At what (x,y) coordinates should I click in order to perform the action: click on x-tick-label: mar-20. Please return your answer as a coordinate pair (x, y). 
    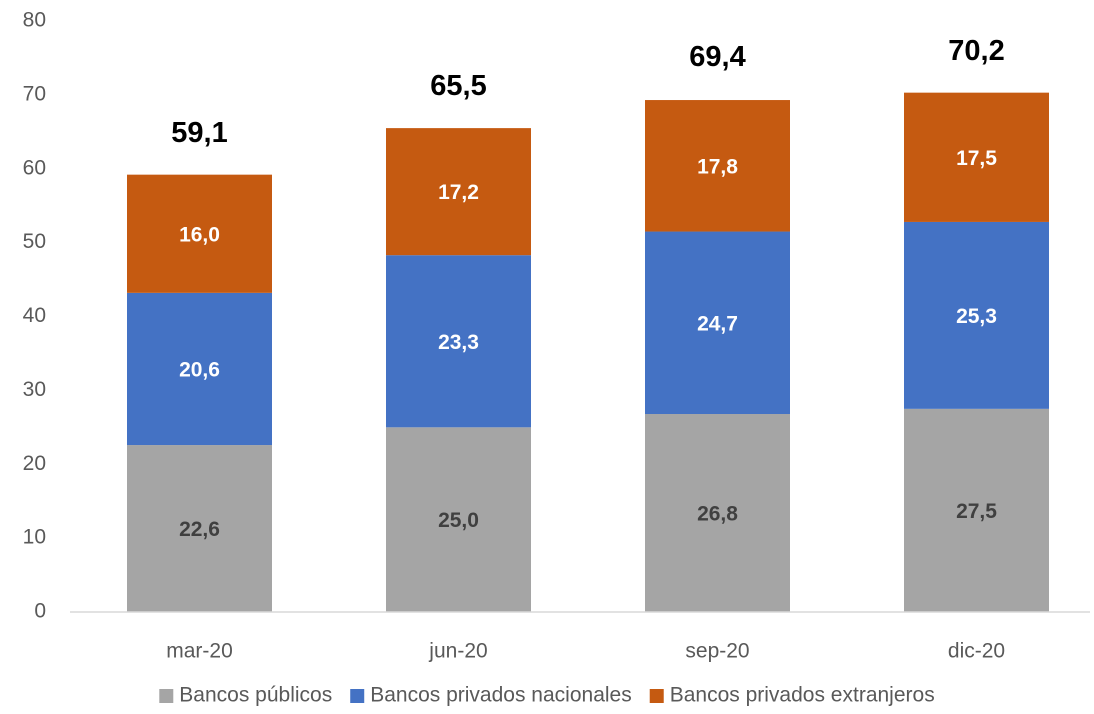
    Looking at the image, I should click on (199, 651).